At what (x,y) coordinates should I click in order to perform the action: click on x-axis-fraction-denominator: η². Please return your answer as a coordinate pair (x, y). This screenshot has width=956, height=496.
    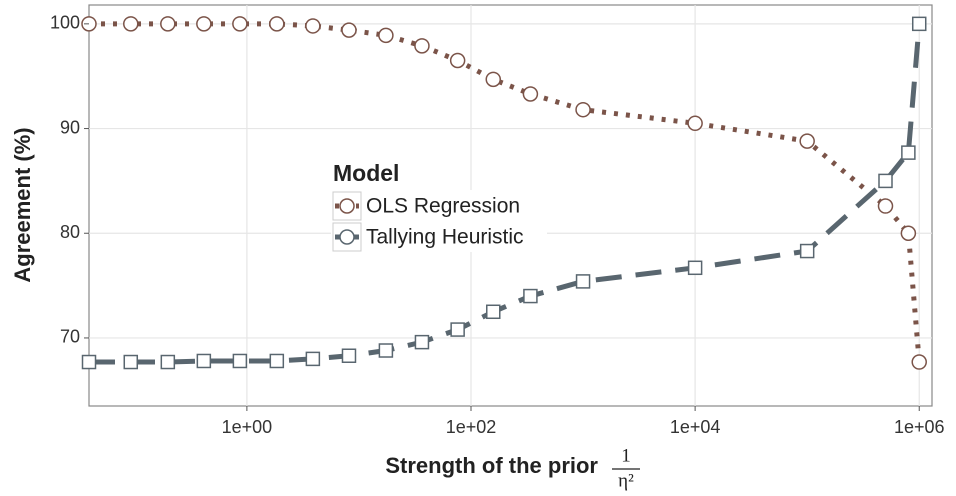
    Looking at the image, I should click on (626, 480).